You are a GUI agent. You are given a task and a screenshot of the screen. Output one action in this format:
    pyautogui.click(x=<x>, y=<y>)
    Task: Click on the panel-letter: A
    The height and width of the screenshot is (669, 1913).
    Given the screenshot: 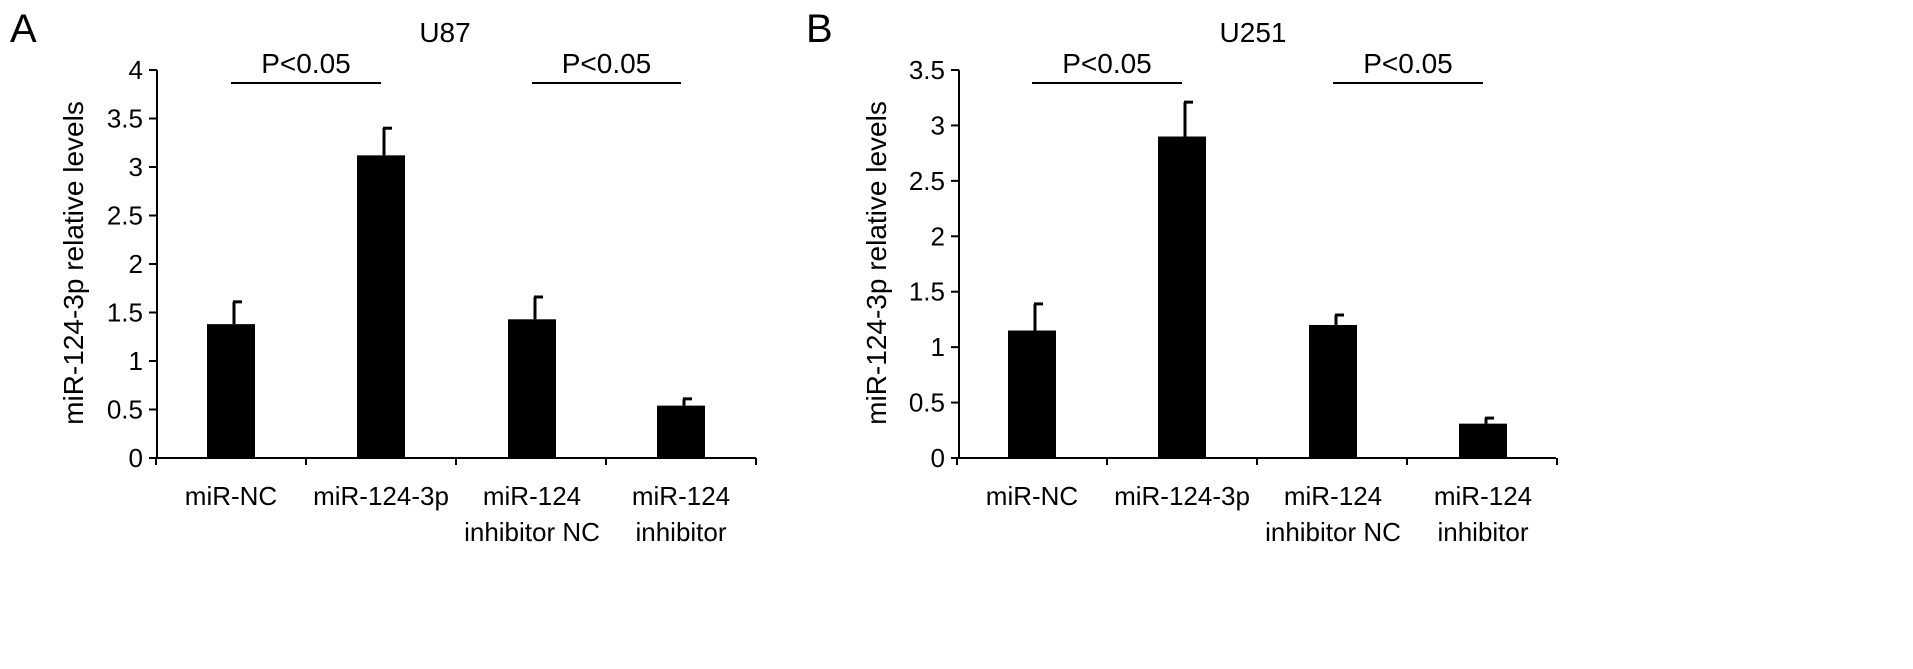 What is the action you would take?
    pyautogui.click(x=23, y=29)
    